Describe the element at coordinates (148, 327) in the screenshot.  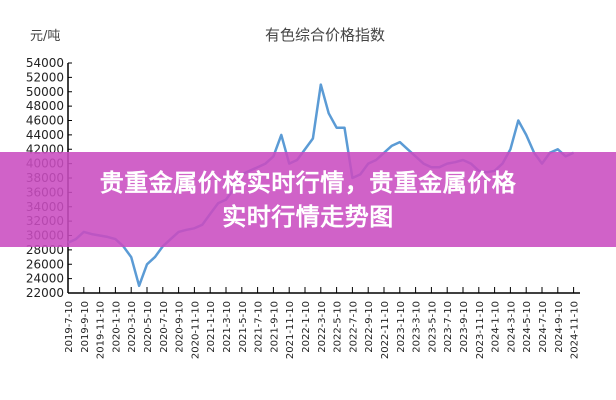
I see `x-tick-label: 2020-5-10` at that location.